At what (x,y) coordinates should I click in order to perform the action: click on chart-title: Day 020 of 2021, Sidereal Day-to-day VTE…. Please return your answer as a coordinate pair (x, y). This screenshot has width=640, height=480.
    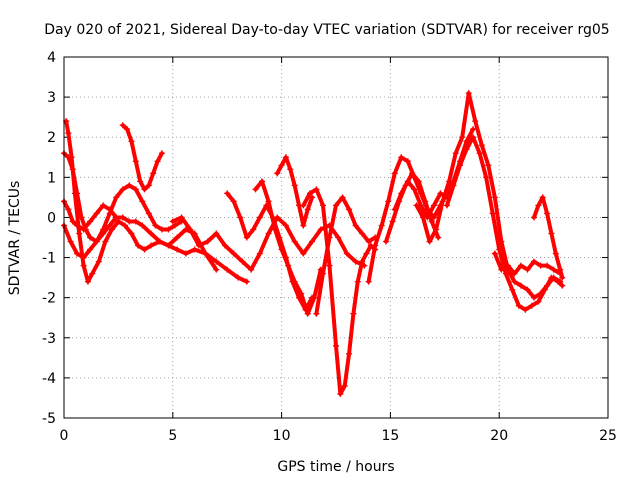
    Looking at the image, I should click on (326, 30).